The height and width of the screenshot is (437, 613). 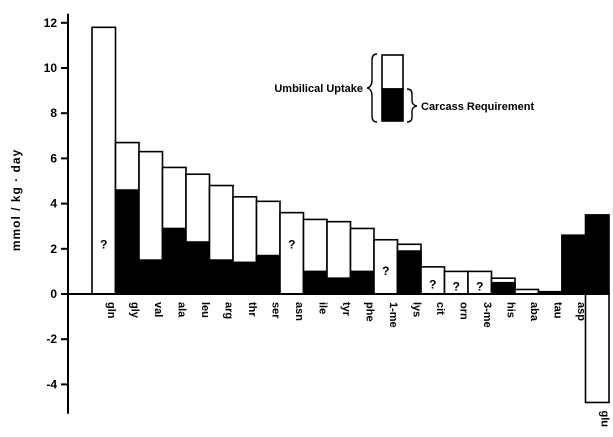 I want to click on category-label-cit: cit, so click(x=440, y=308).